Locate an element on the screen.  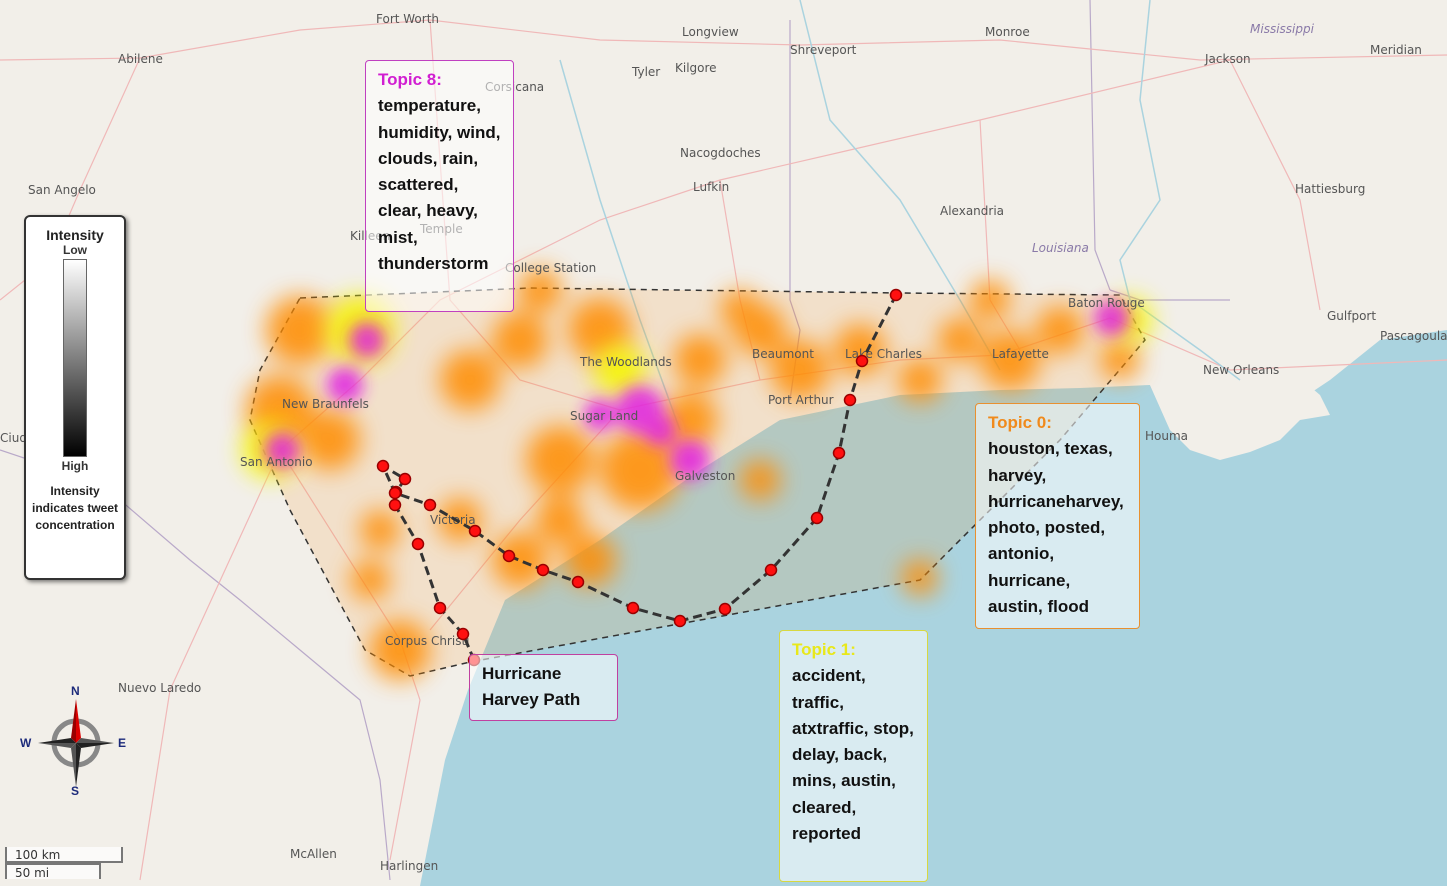
compass-w: W is located at coordinates (26, 743).